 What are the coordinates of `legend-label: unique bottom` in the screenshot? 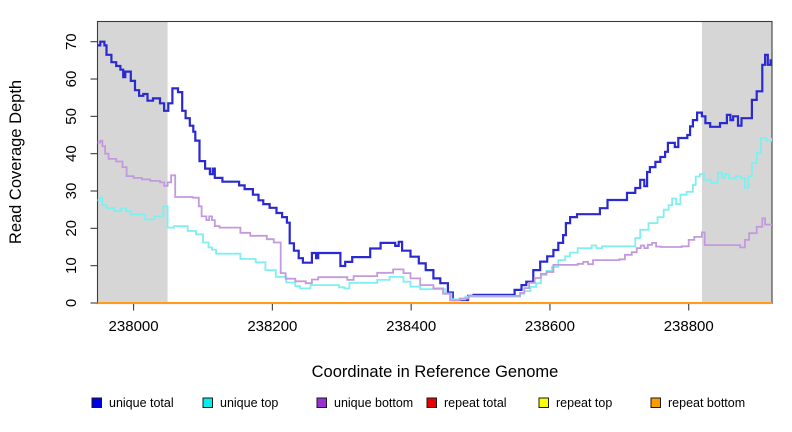 It's located at (373, 403).